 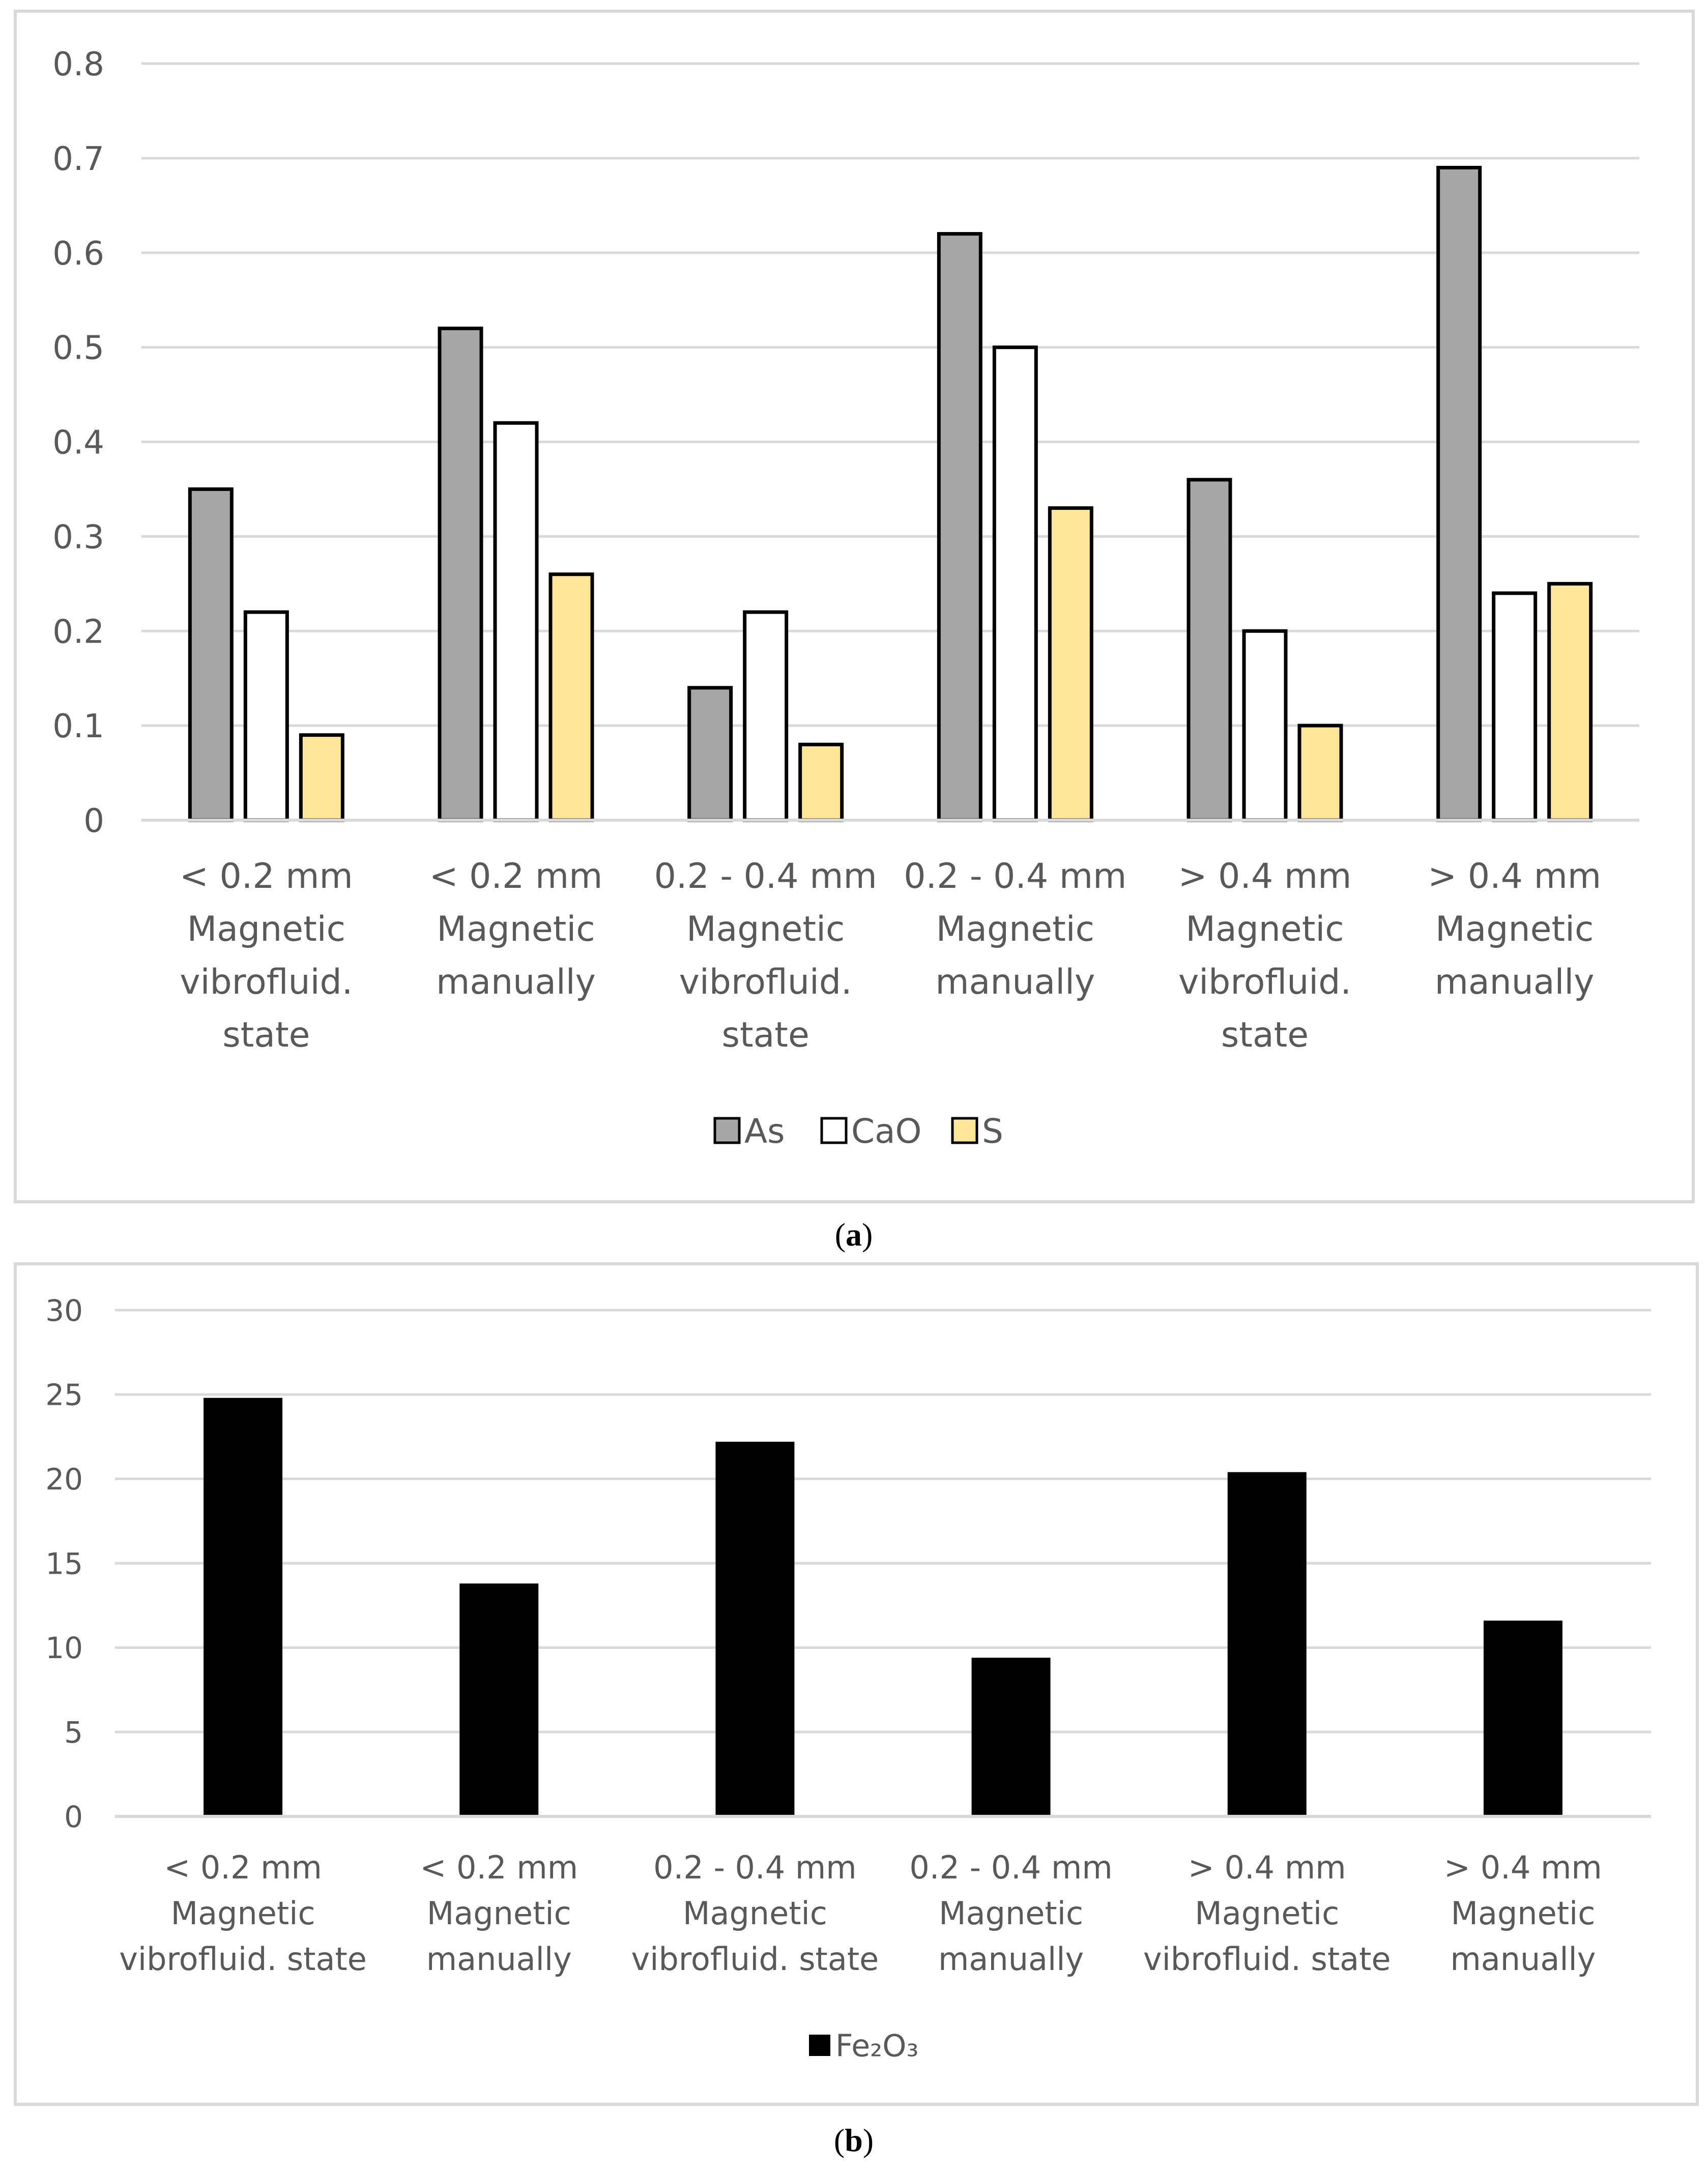 I want to click on panel-label-a-letter: a, so click(x=854, y=1235).